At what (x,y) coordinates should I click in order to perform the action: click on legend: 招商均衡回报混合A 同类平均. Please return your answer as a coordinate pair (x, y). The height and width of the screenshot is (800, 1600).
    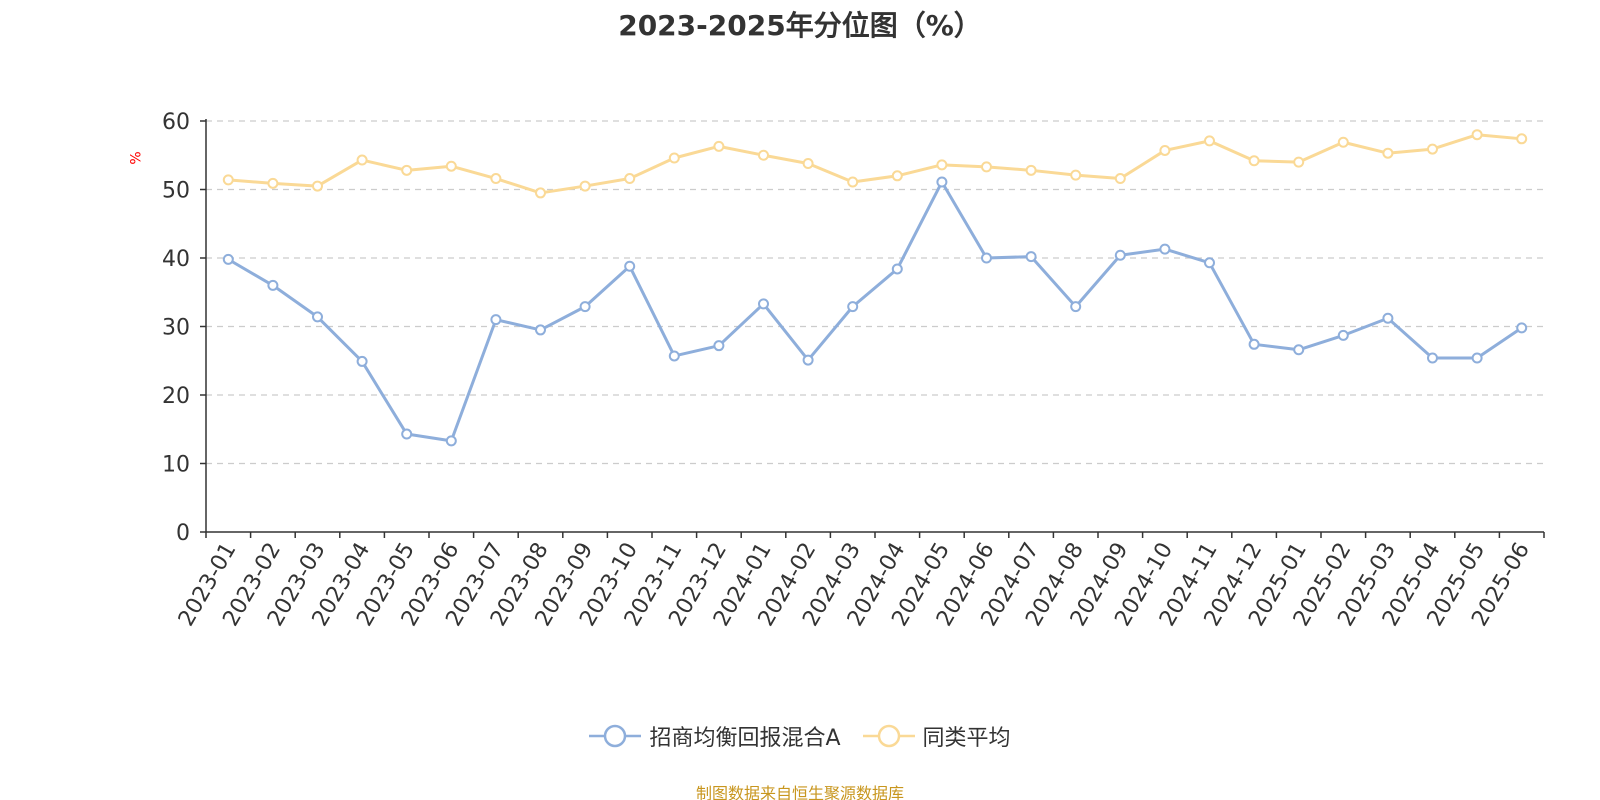
    Looking at the image, I should click on (800, 736).